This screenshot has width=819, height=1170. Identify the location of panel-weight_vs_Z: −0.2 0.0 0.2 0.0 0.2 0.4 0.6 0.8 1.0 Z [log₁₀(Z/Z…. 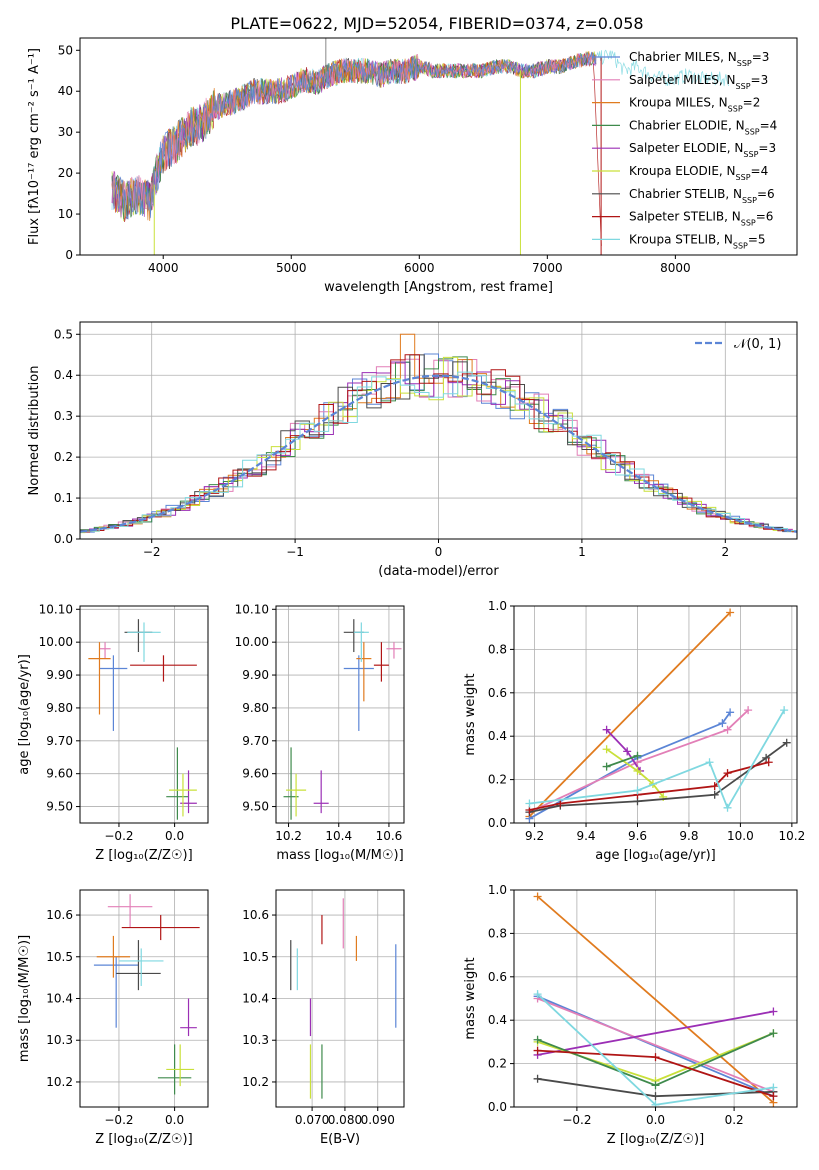
(630, 1015).